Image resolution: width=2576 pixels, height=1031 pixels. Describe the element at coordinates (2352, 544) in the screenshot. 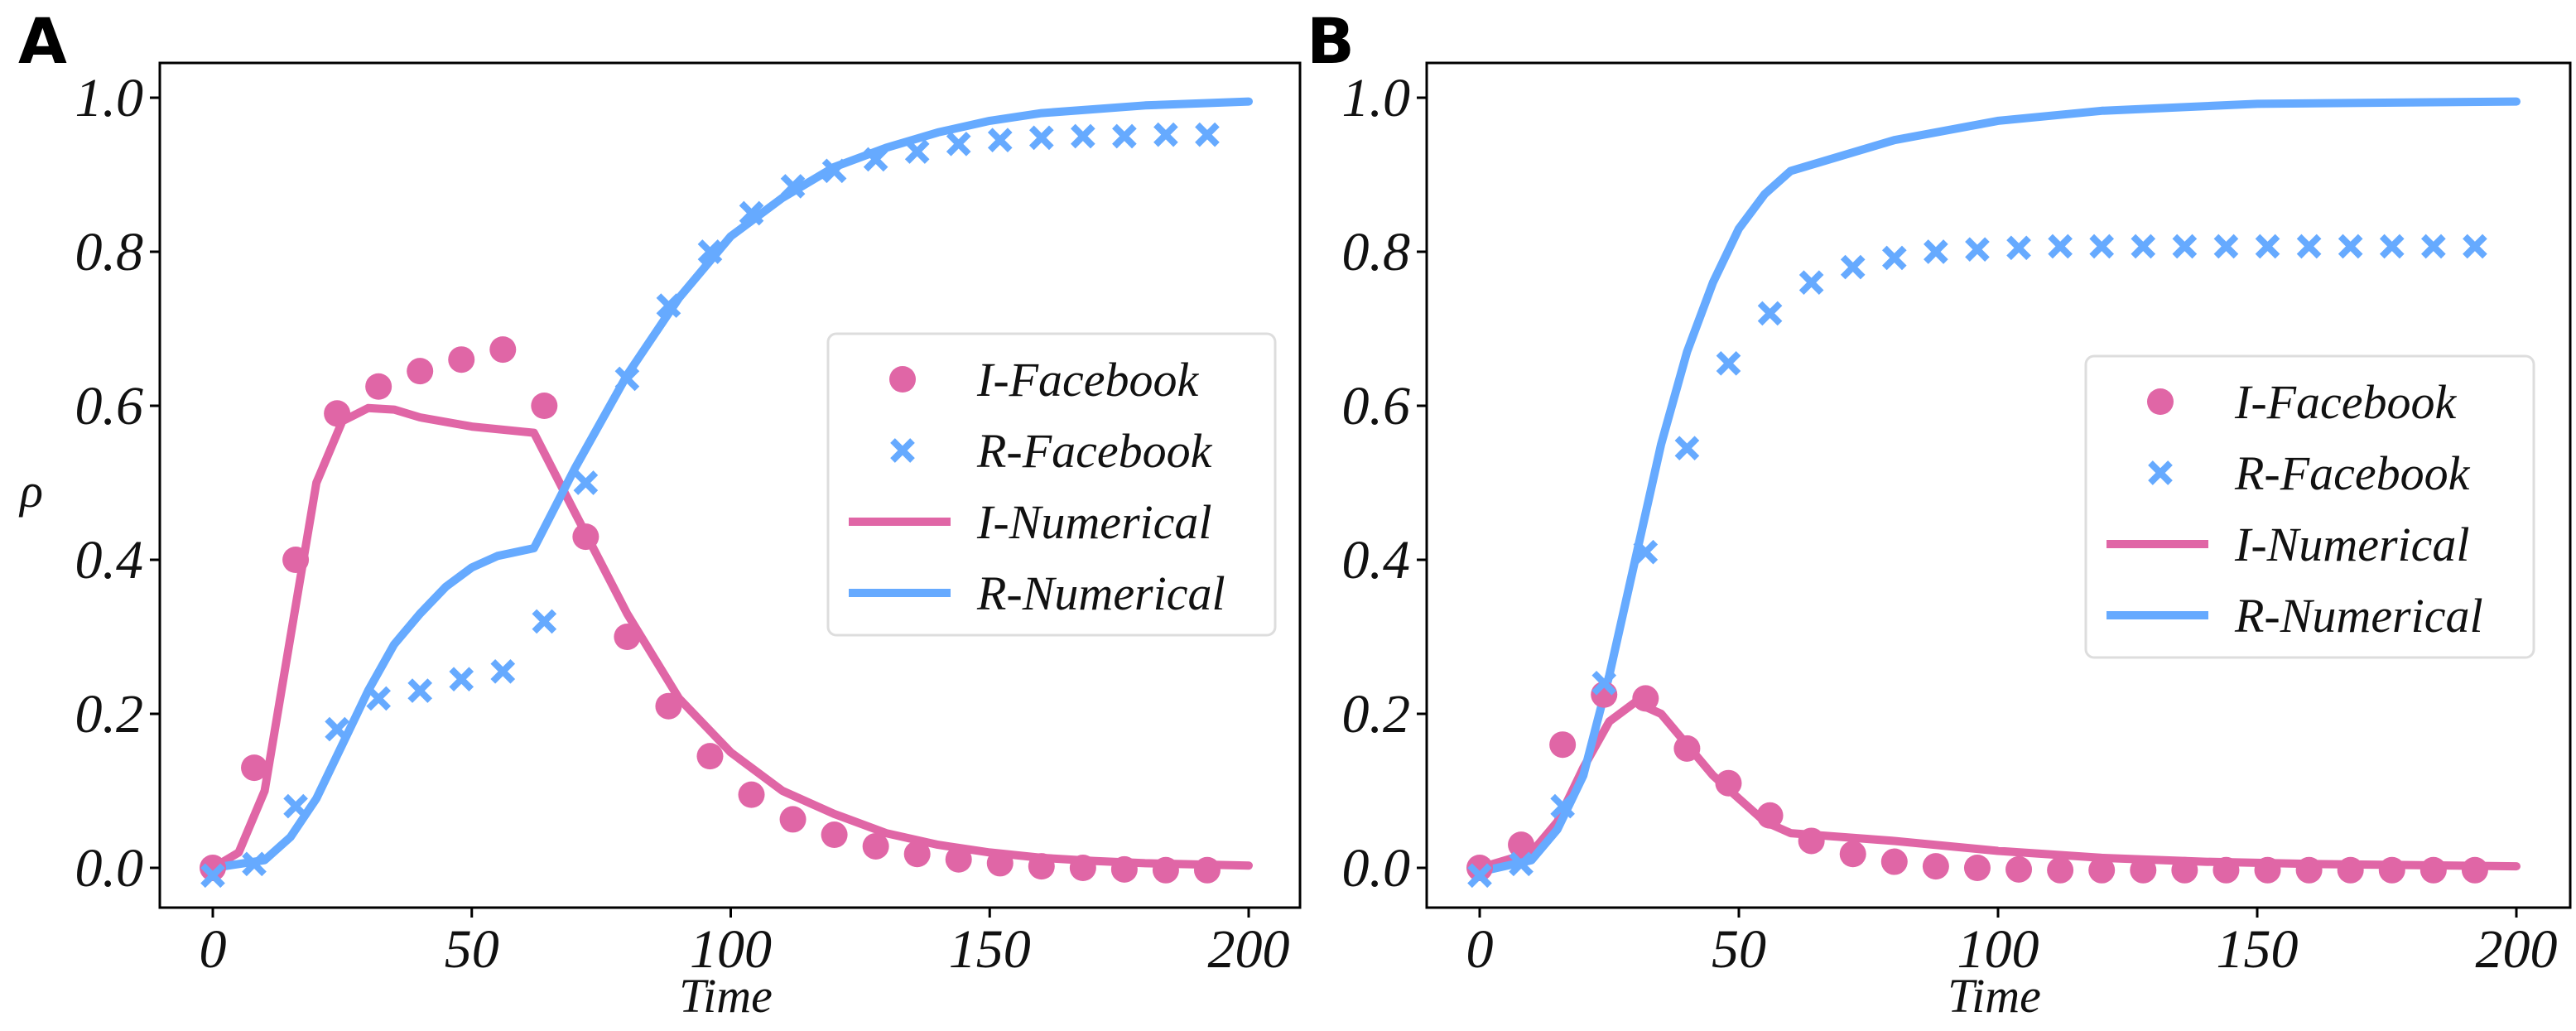

I see `legend-label: I-Numerical` at that location.